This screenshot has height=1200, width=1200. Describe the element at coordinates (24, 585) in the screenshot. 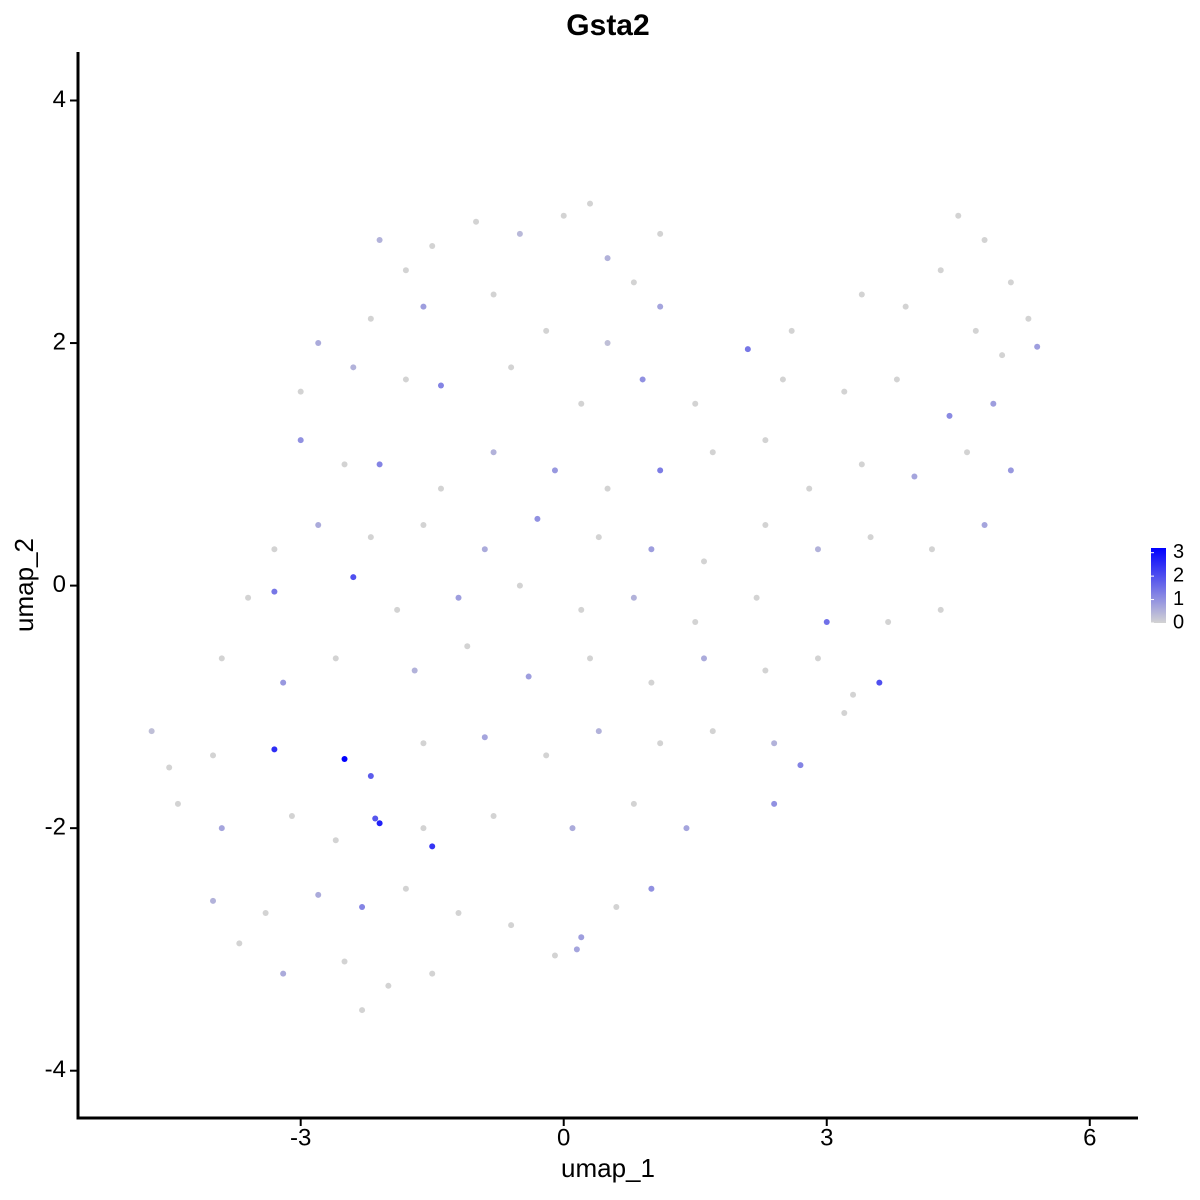

I see `y-axis-label: umap_2` at that location.